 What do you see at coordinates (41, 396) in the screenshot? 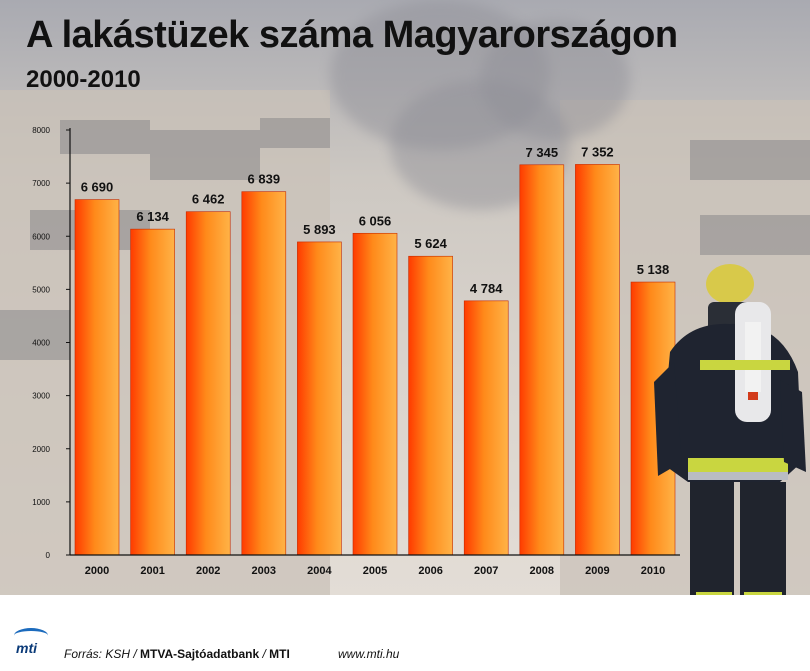
I see `y-tick-label: 3000` at bounding box center [41, 396].